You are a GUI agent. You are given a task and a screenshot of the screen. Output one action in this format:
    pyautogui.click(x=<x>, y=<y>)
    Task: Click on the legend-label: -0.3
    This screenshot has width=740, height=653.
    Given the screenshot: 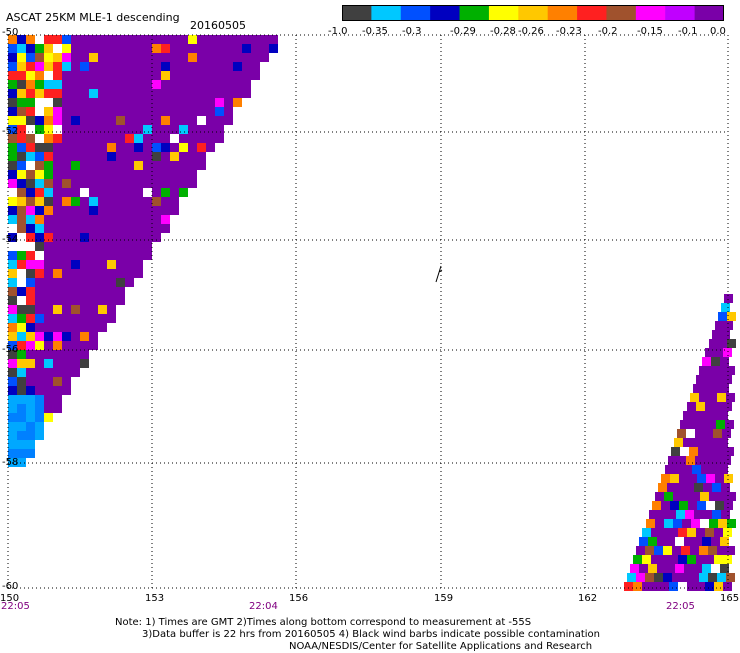 What is the action you would take?
    pyautogui.click(x=412, y=31)
    